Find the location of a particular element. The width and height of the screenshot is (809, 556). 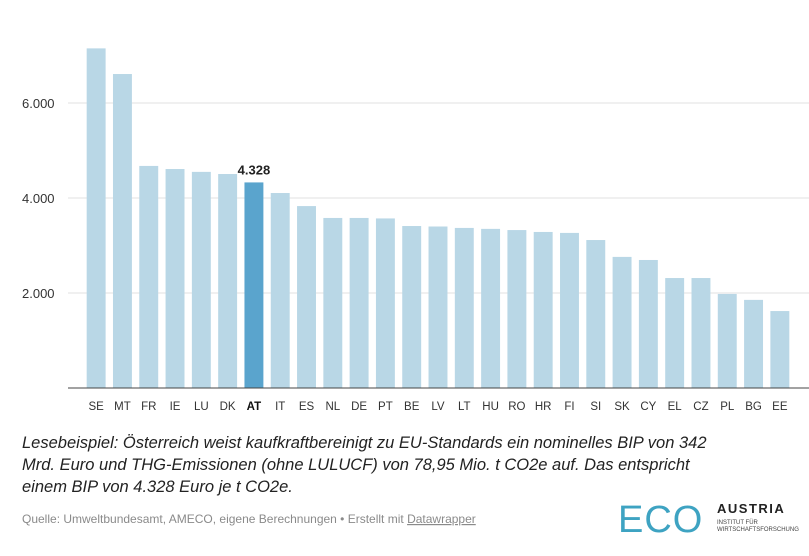

x-tick-label: BG is located at coordinates (753, 407).